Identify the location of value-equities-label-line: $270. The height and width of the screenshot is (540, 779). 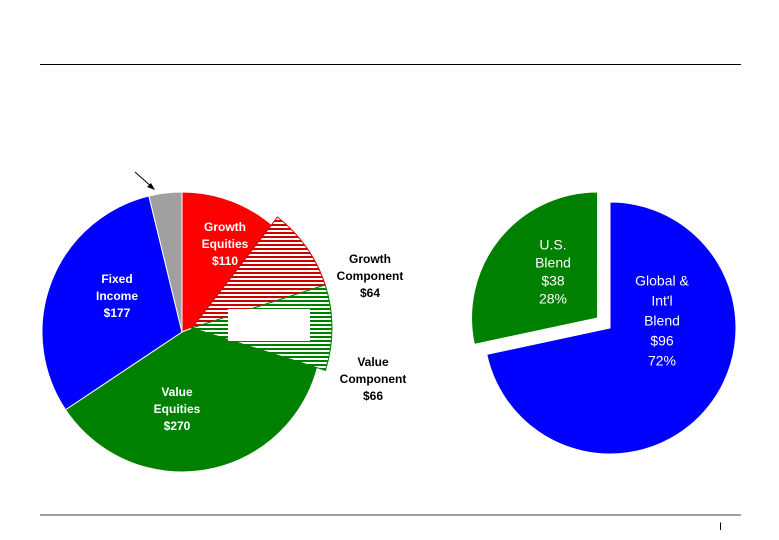
(177, 426).